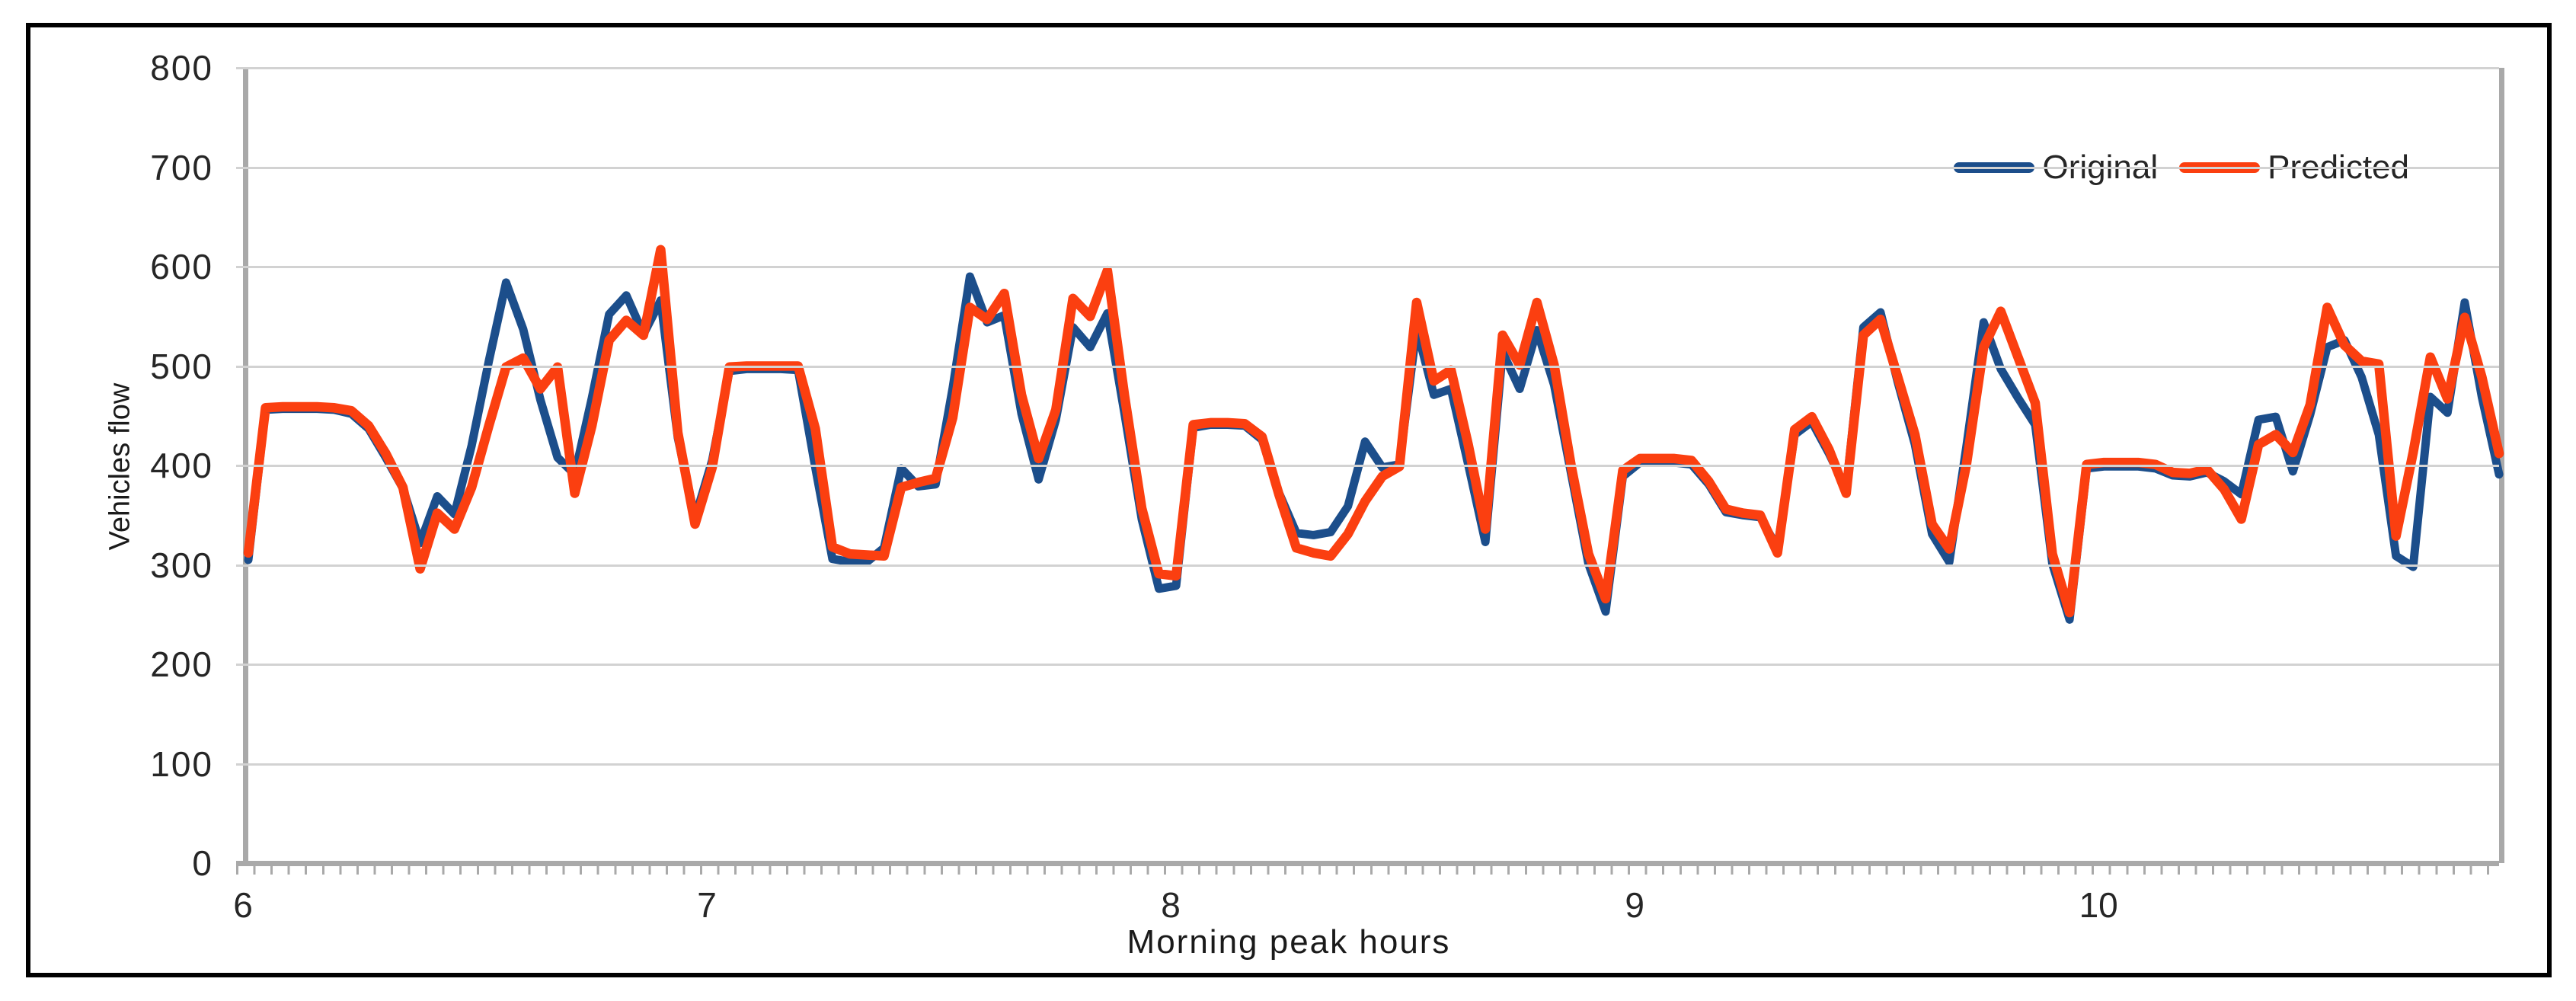 The height and width of the screenshot is (1001, 2576). Describe the element at coordinates (181, 167) in the screenshot. I see `y-tick-label-700: 700` at that location.